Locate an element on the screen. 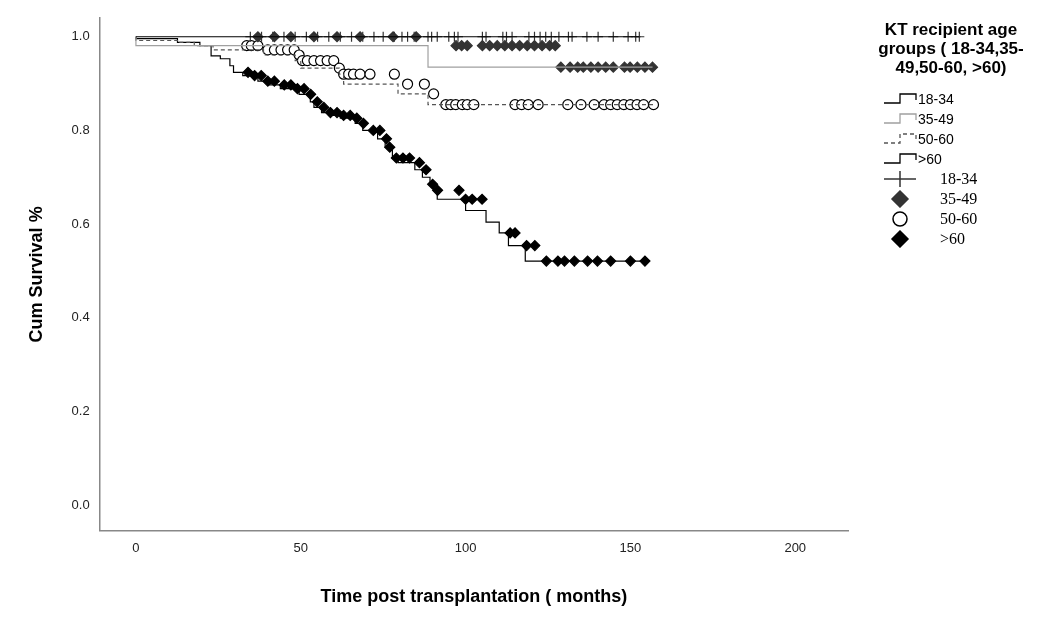 Image resolution: width=1043 pixels, height=628 pixels. legend-title: KT recipient age groups ( 18-34,35-49,50-60, >60) is located at coordinates (951, 48).